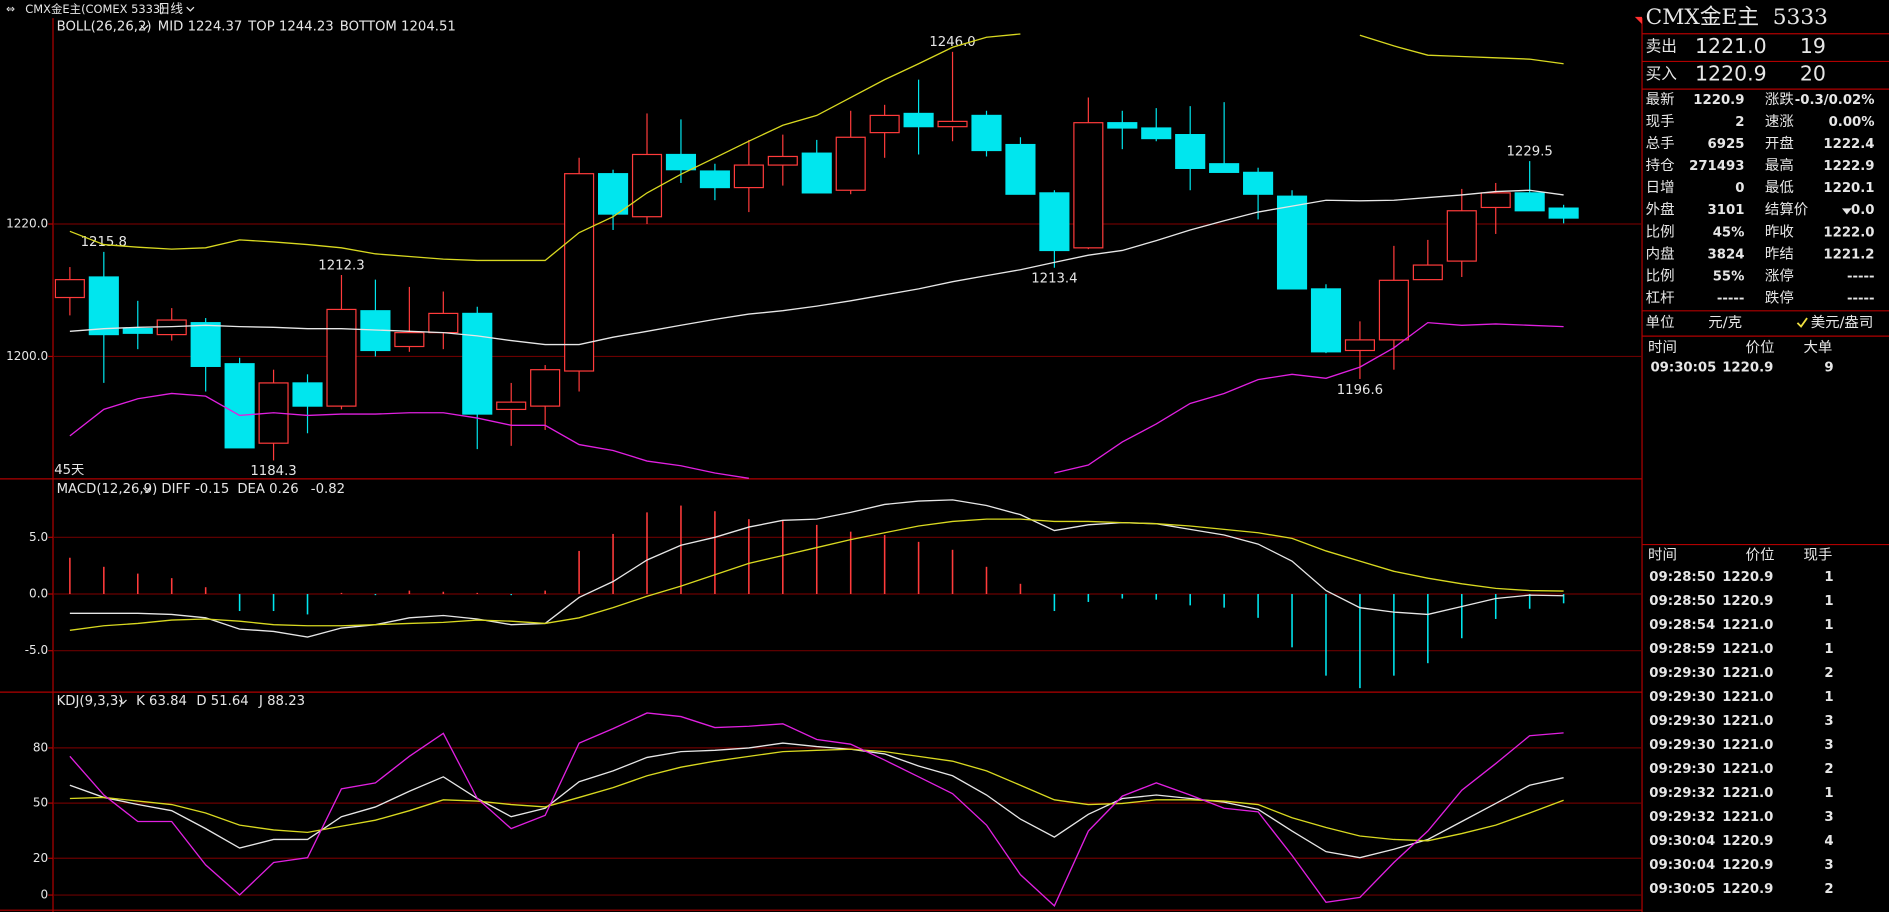  What do you see at coordinates (1726, 254) in the screenshot?
I see `stat-value: 3824` at bounding box center [1726, 254].